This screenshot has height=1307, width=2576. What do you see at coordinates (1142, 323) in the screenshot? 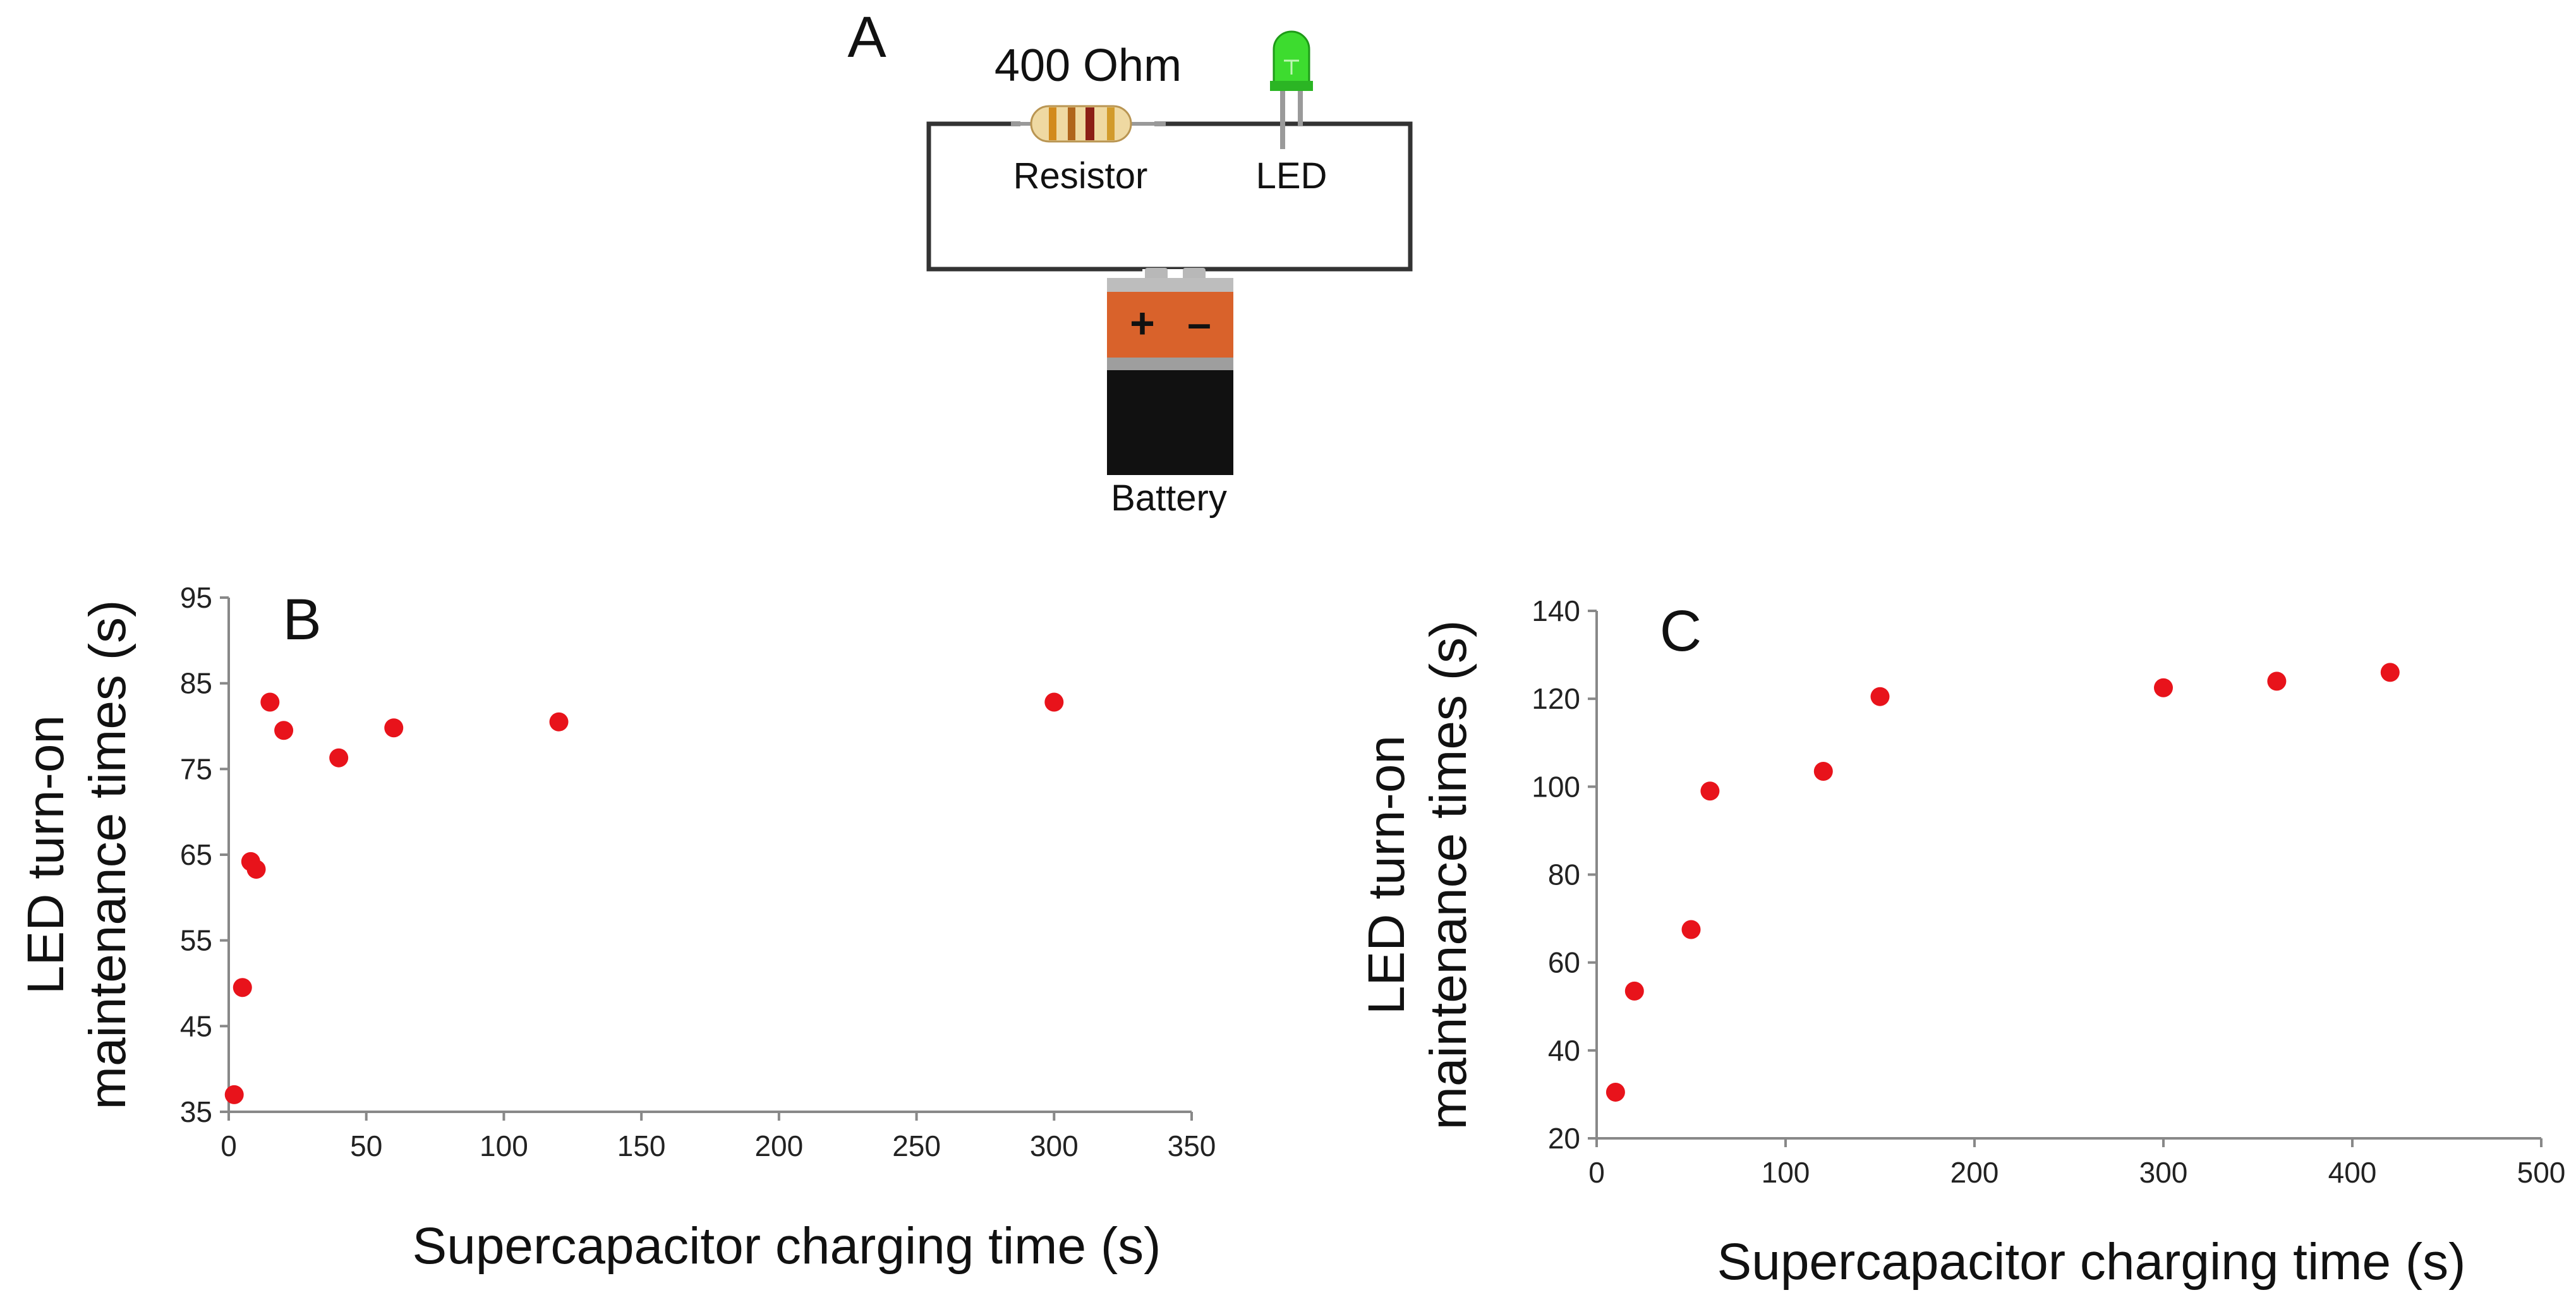
I see `battery-plus-sign: +` at bounding box center [1142, 323].